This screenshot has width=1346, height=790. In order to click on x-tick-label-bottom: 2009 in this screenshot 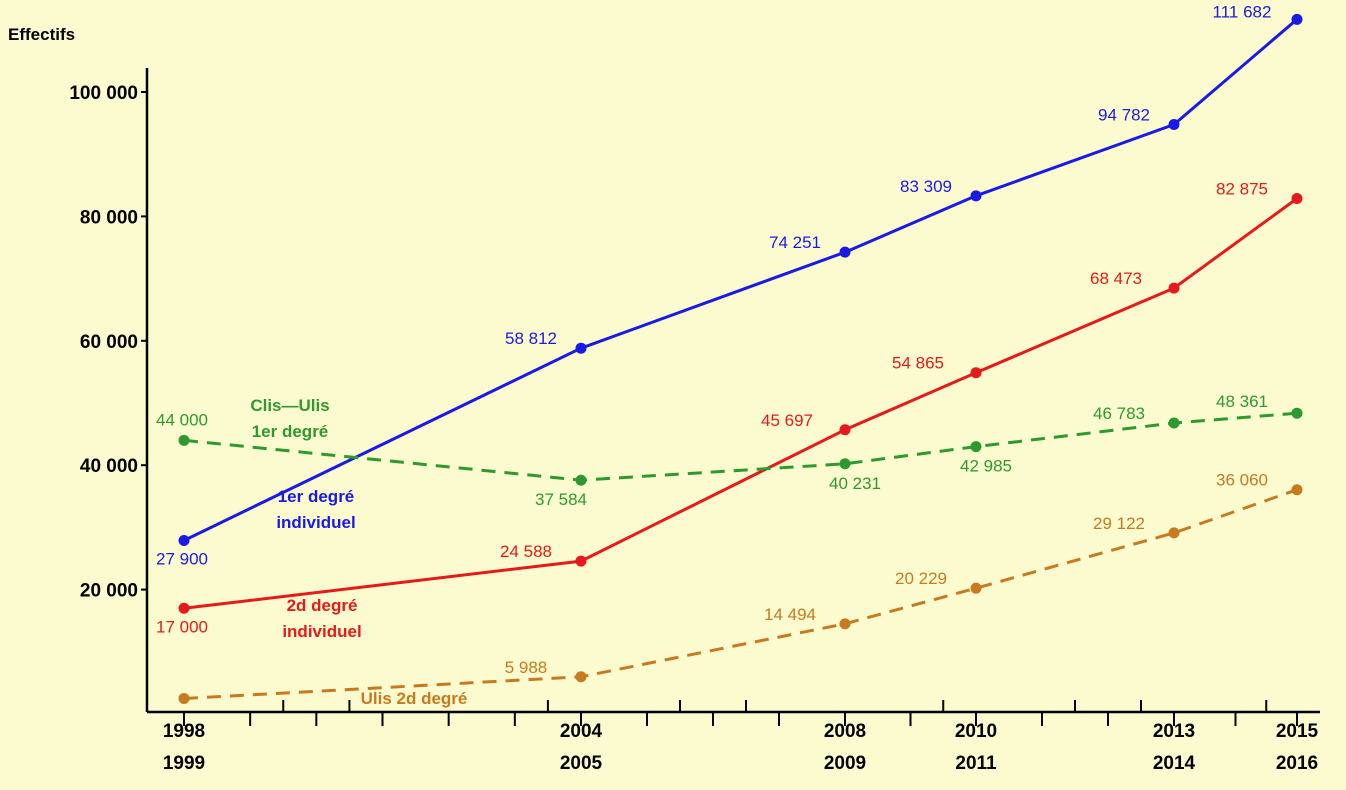, I will do `click(845, 763)`.